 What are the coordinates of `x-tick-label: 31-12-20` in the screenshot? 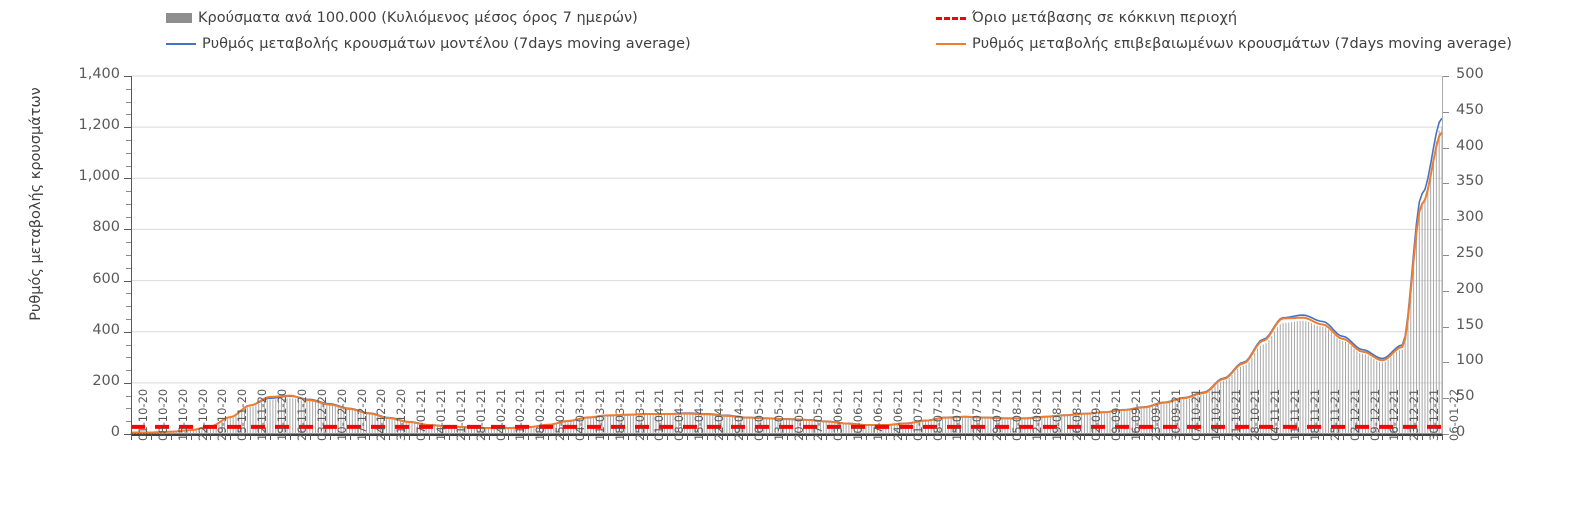 It's located at (401, 414).